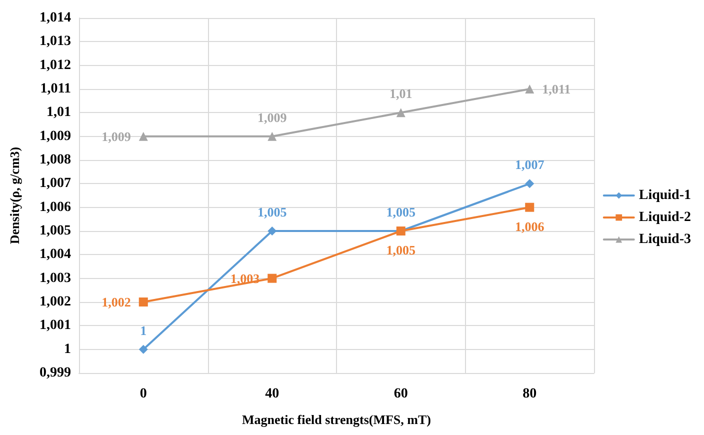 Image resolution: width=704 pixels, height=435 pixels. What do you see at coordinates (55, 89) in the screenshot?
I see `y-tick-label: 1,011` at bounding box center [55, 89].